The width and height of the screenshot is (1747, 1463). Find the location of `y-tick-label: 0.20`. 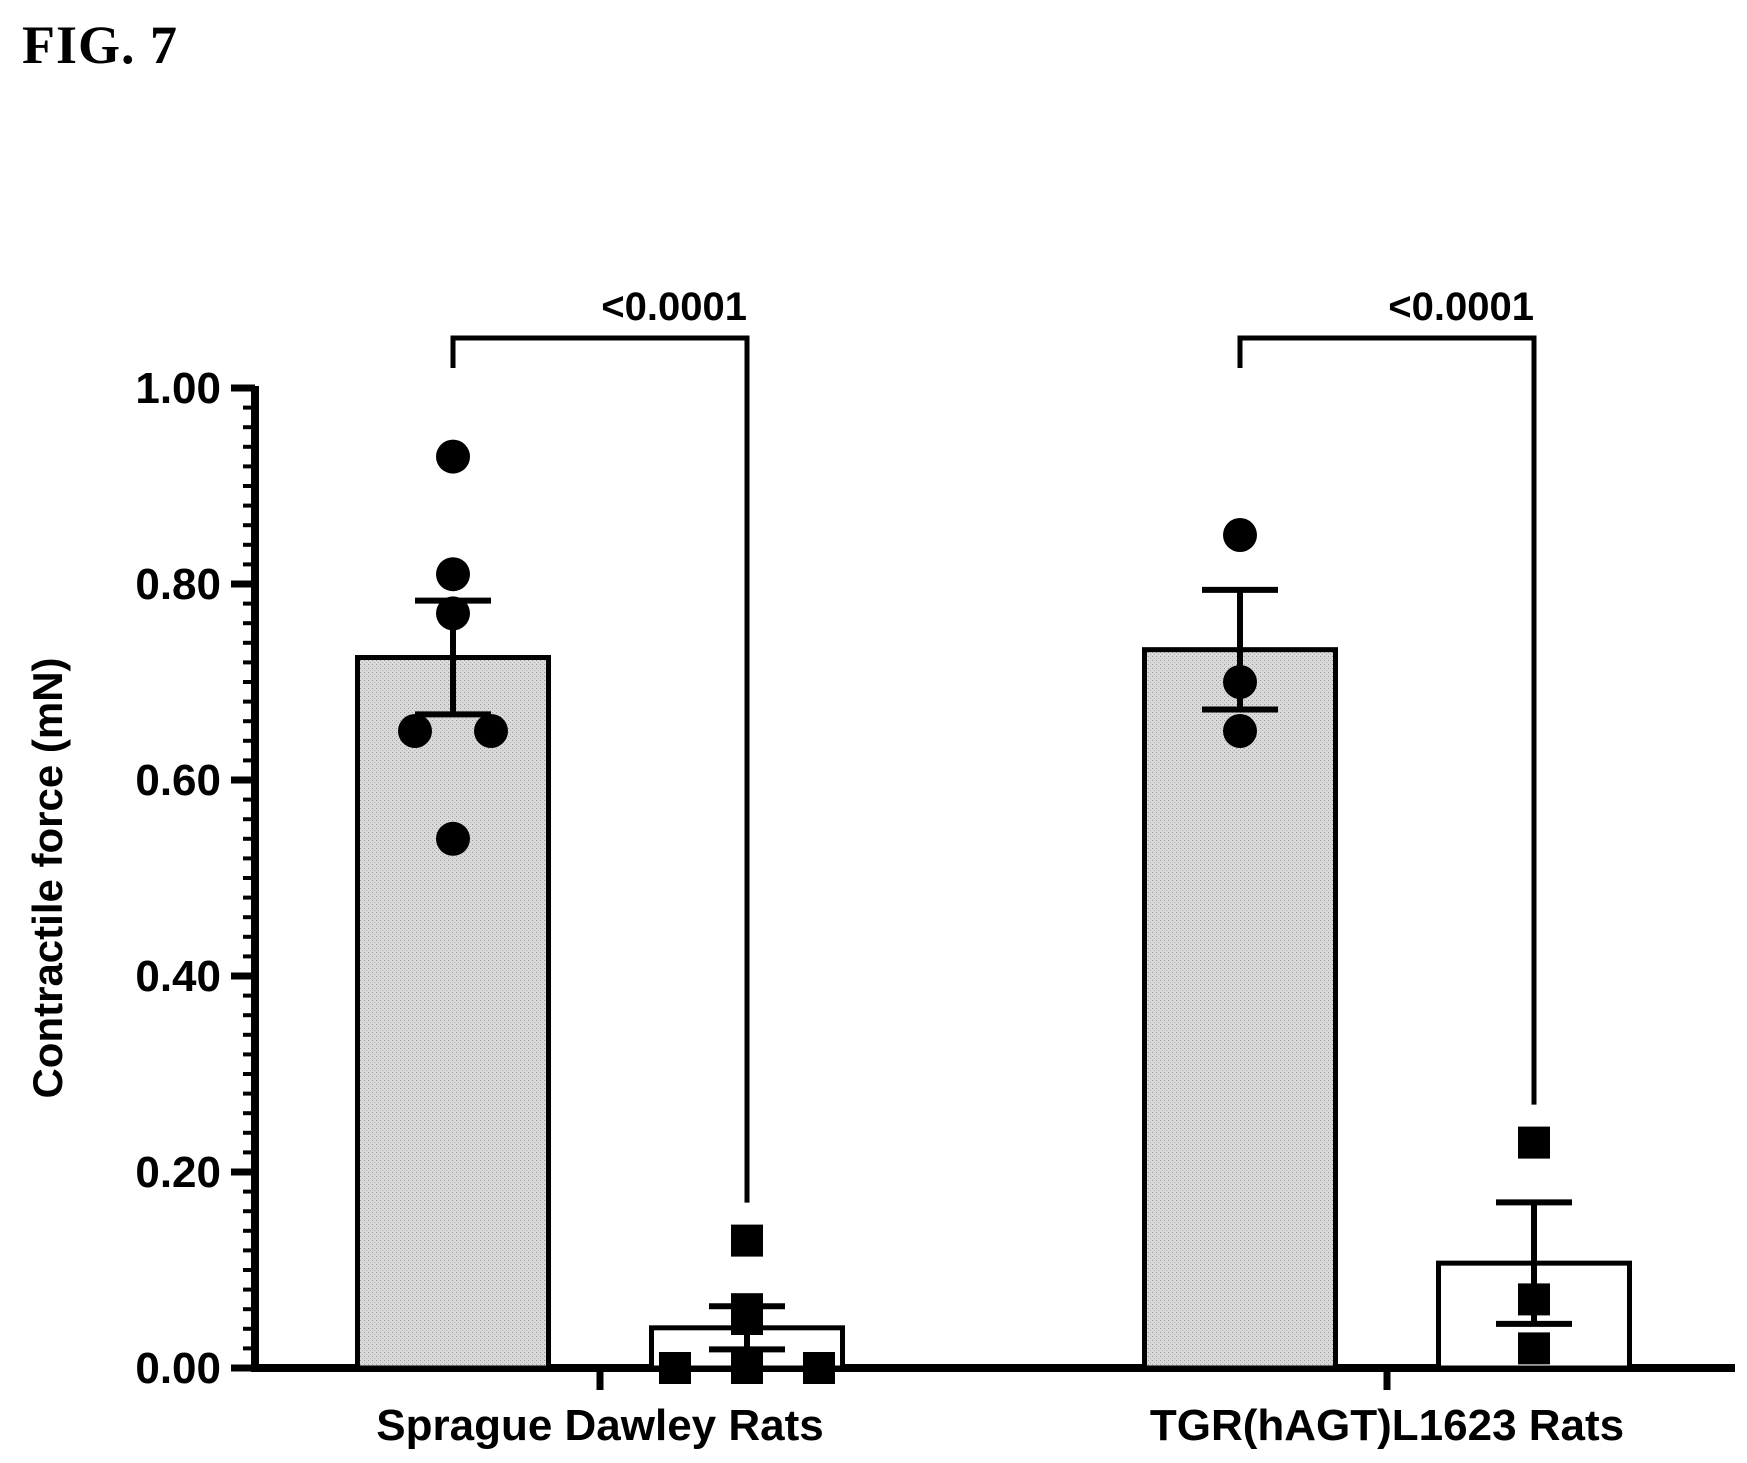

y-tick-label: 0.20 is located at coordinates (178, 1172).